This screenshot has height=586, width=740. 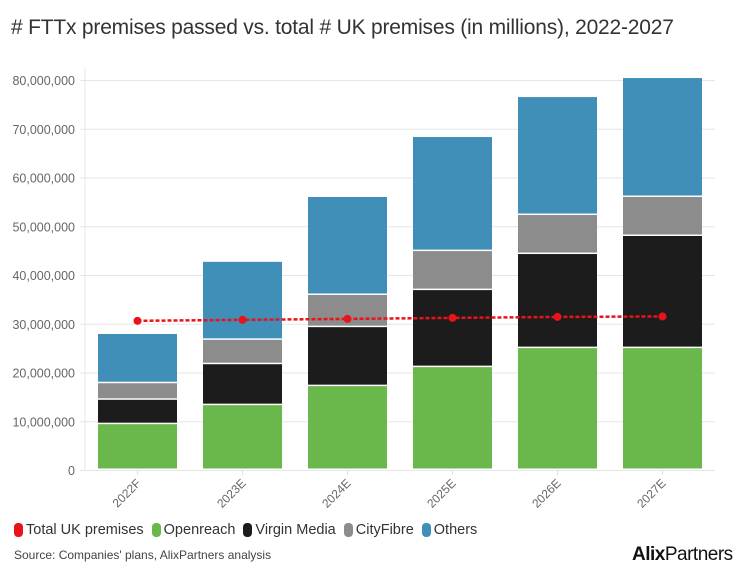 What do you see at coordinates (43, 325) in the screenshot?
I see `y-tick-label: 30,000,000` at bounding box center [43, 325].